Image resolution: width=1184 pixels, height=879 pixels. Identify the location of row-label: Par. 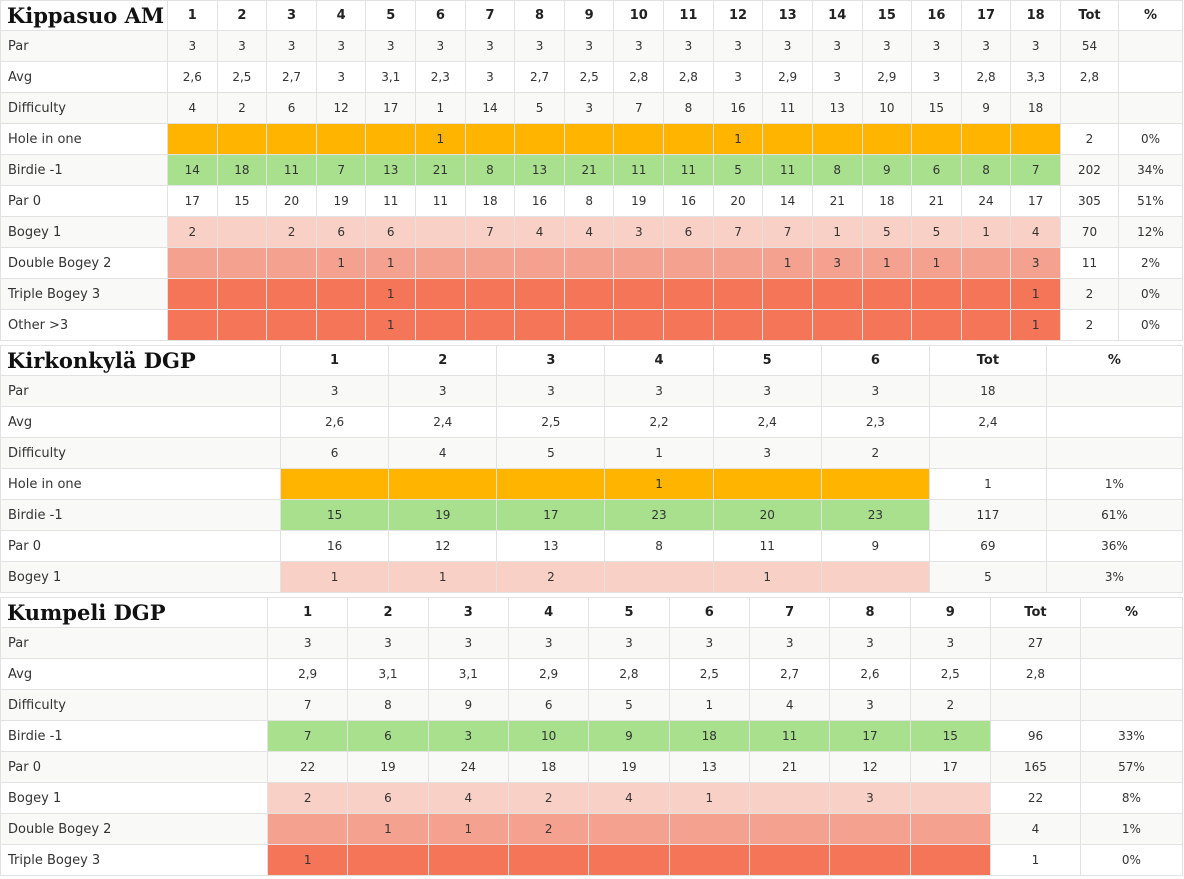
(84, 46).